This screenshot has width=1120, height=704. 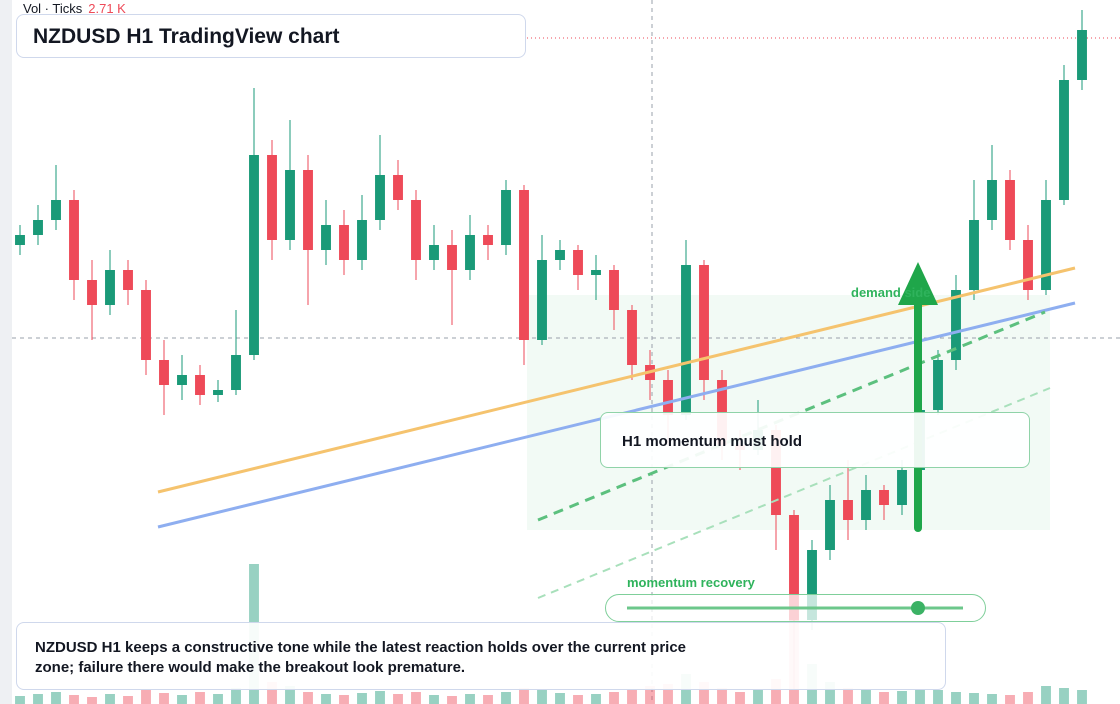 I want to click on zone-label: demand side, so click(x=891, y=292).